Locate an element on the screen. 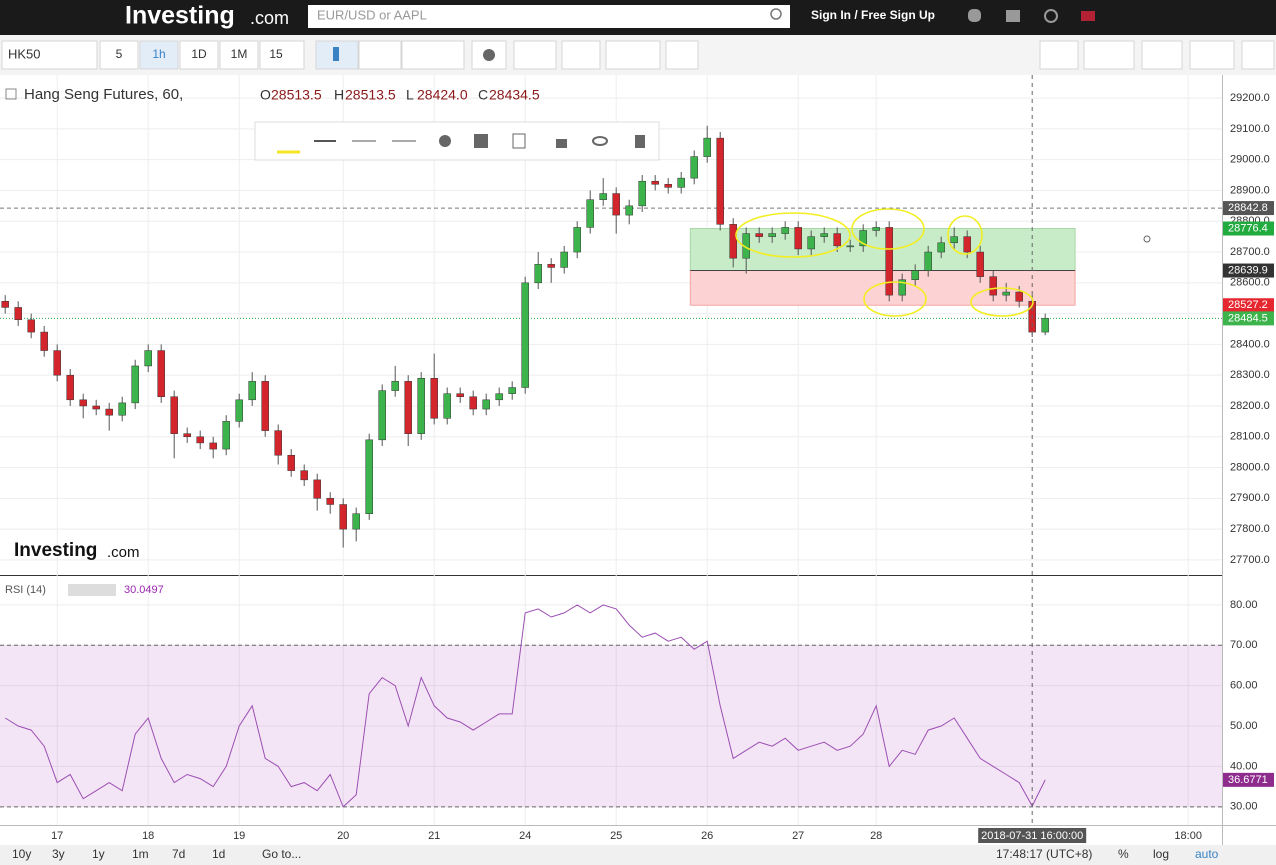  crosshair-label: 2018-07-31 16:00:00 is located at coordinates (1032, 836).